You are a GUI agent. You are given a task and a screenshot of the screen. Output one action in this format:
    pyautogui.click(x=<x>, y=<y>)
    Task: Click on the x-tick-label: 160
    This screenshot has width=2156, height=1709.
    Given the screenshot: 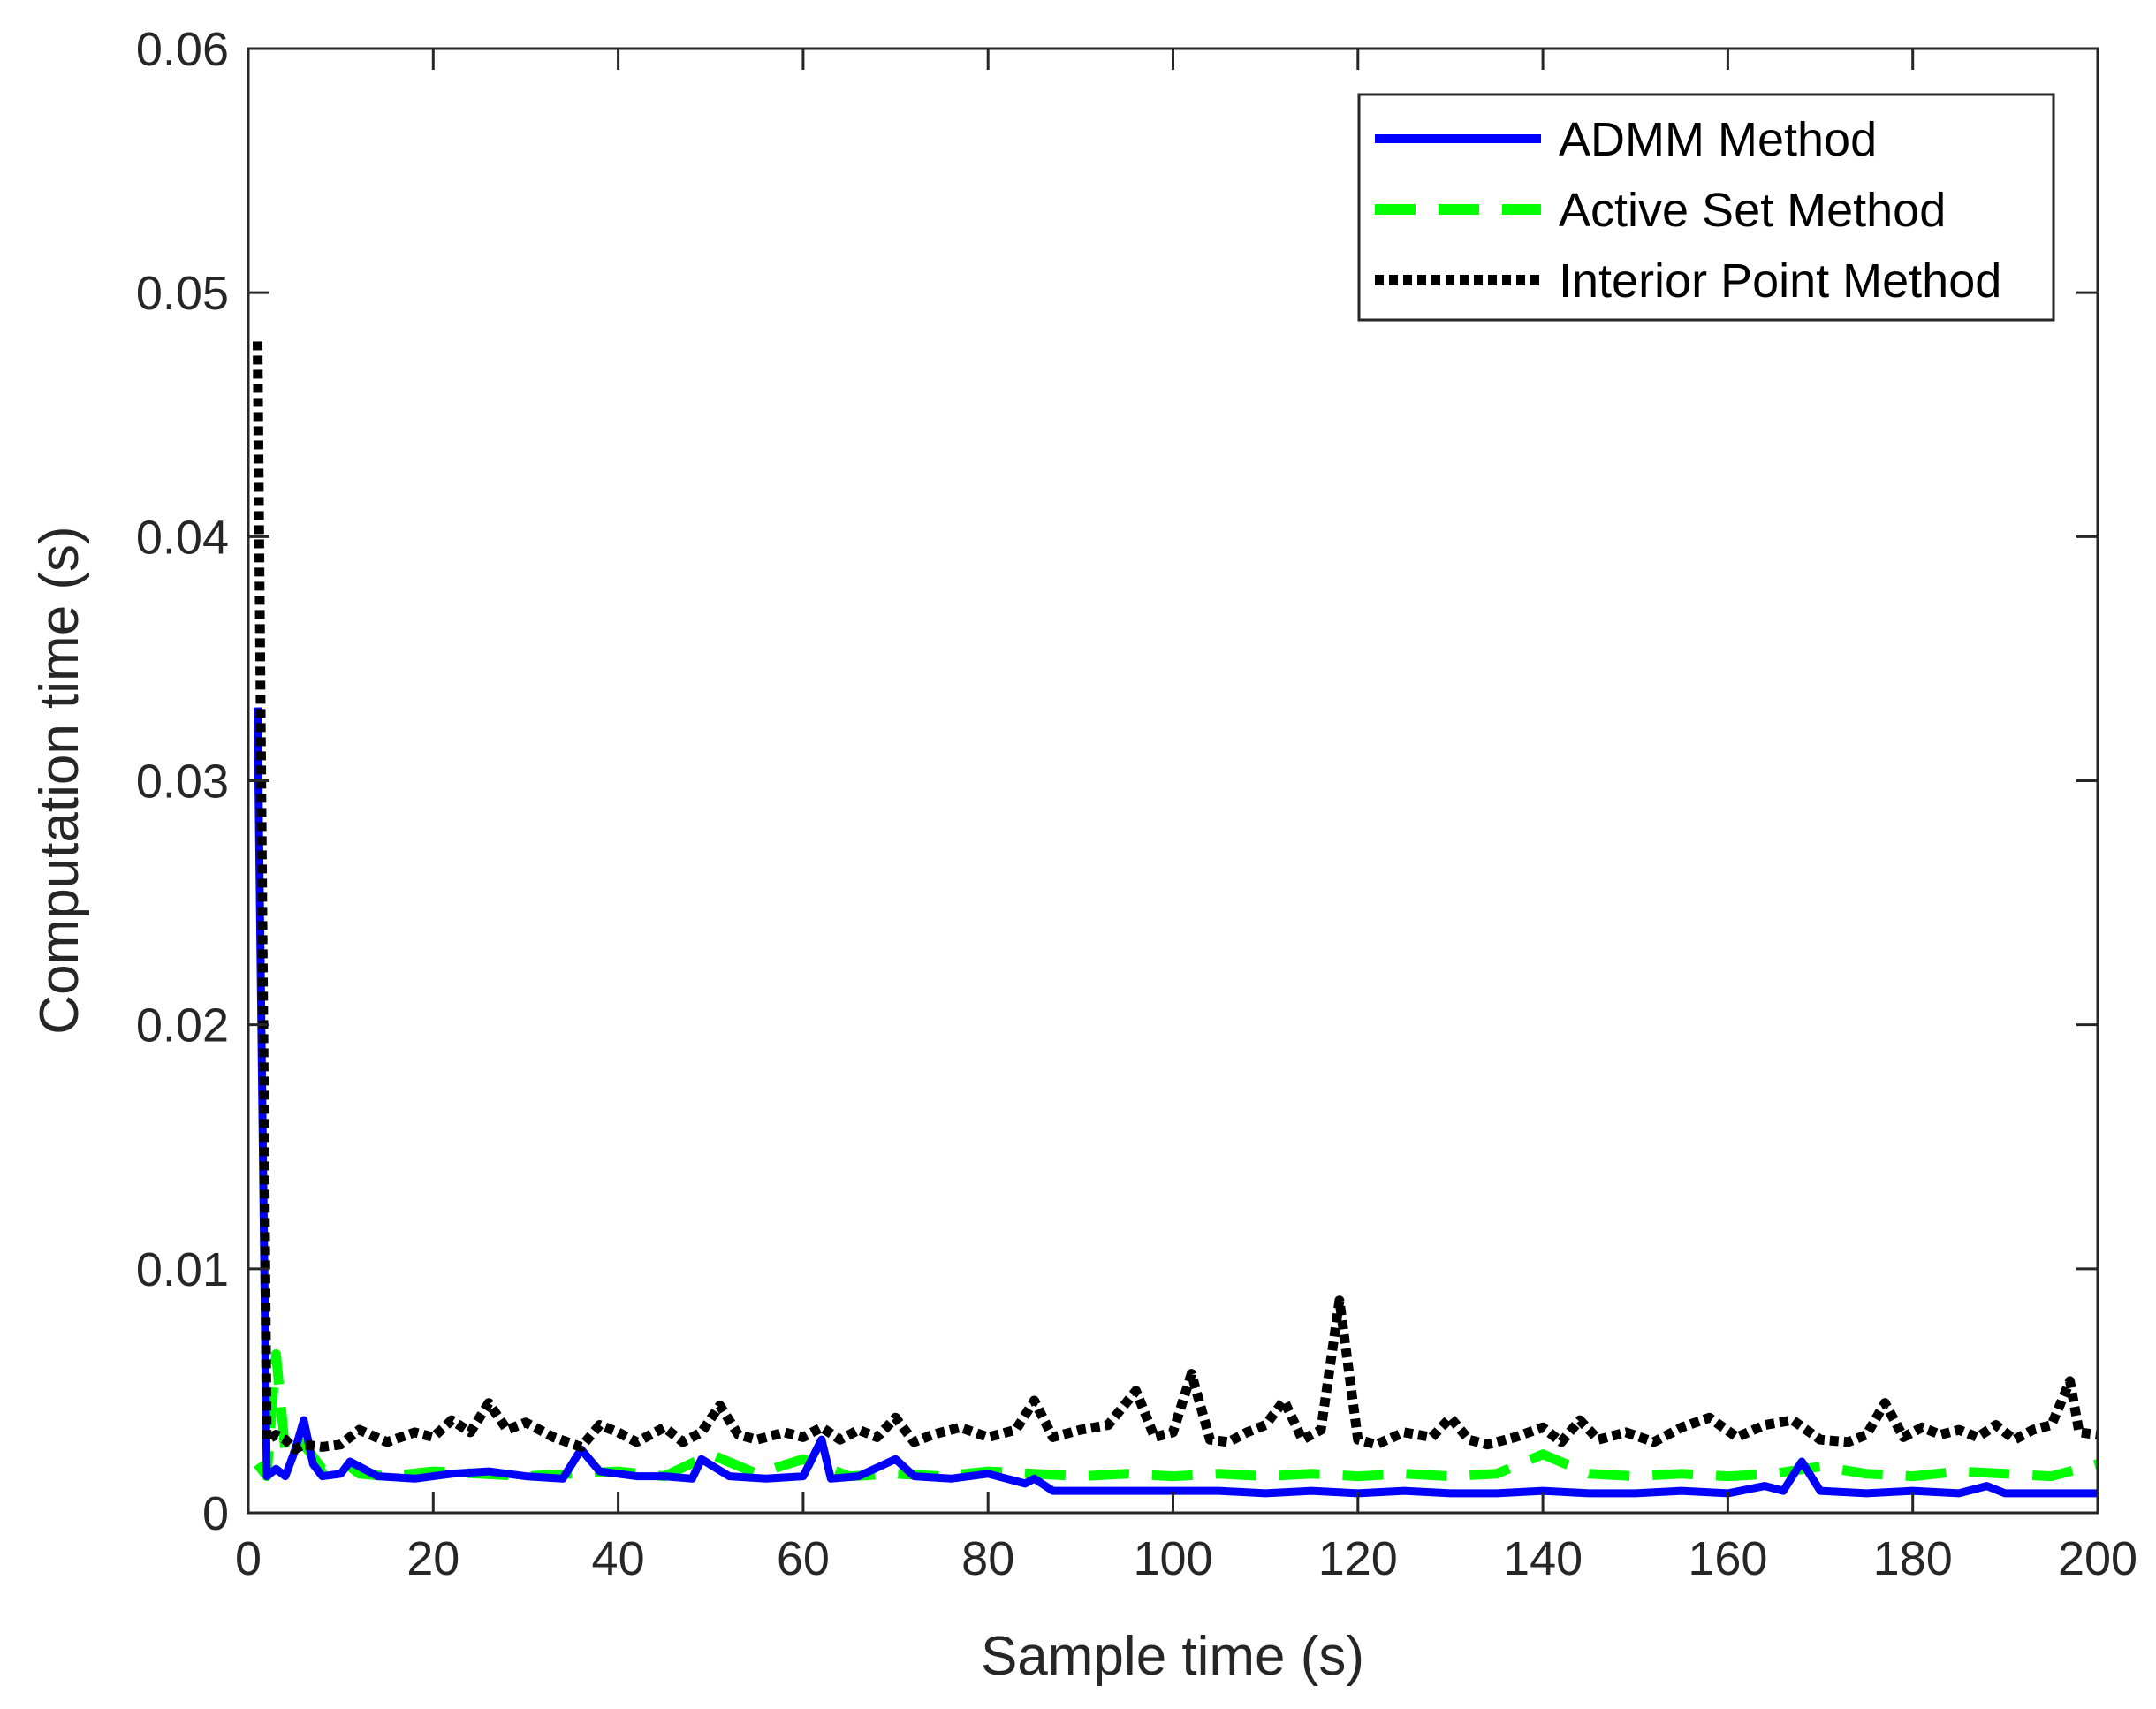 What is the action you would take?
    pyautogui.click(x=1727, y=1558)
    